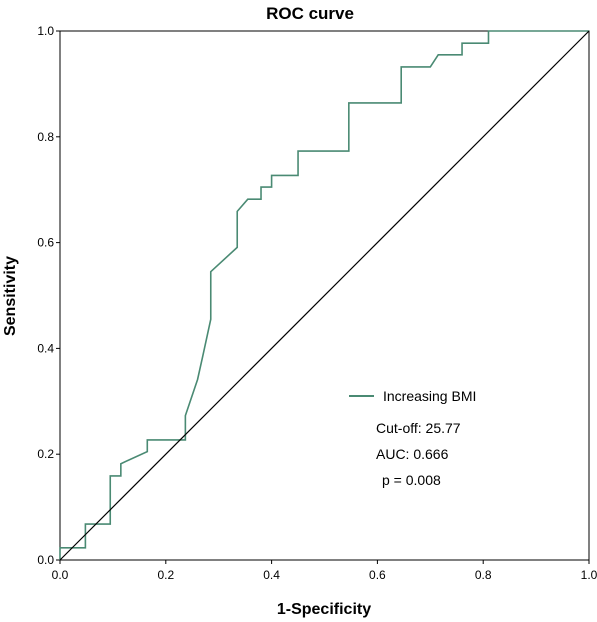 Image resolution: width=597 pixels, height=622 pixels. I want to click on y-tick-label: 0.0, so click(45, 560).